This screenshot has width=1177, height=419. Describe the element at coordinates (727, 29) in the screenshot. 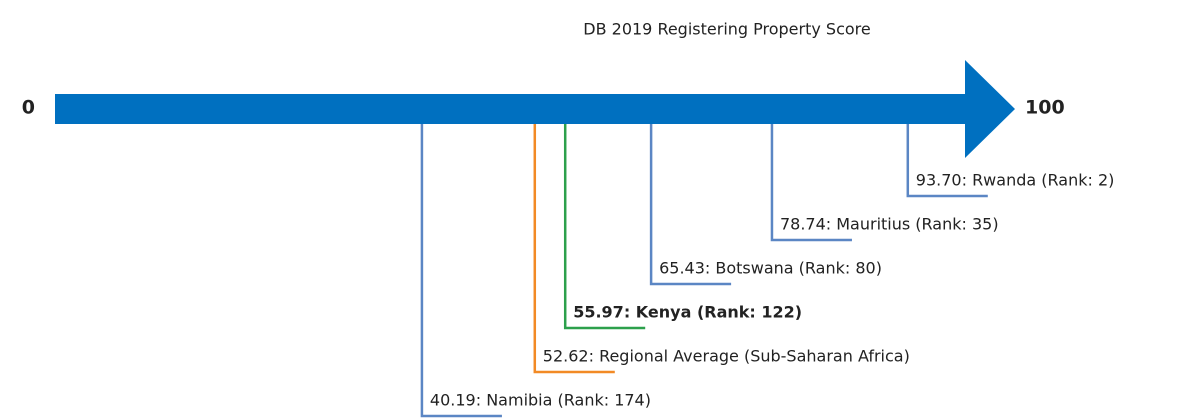

I see `chart-title: DB 2019 Registering Property Score` at that location.